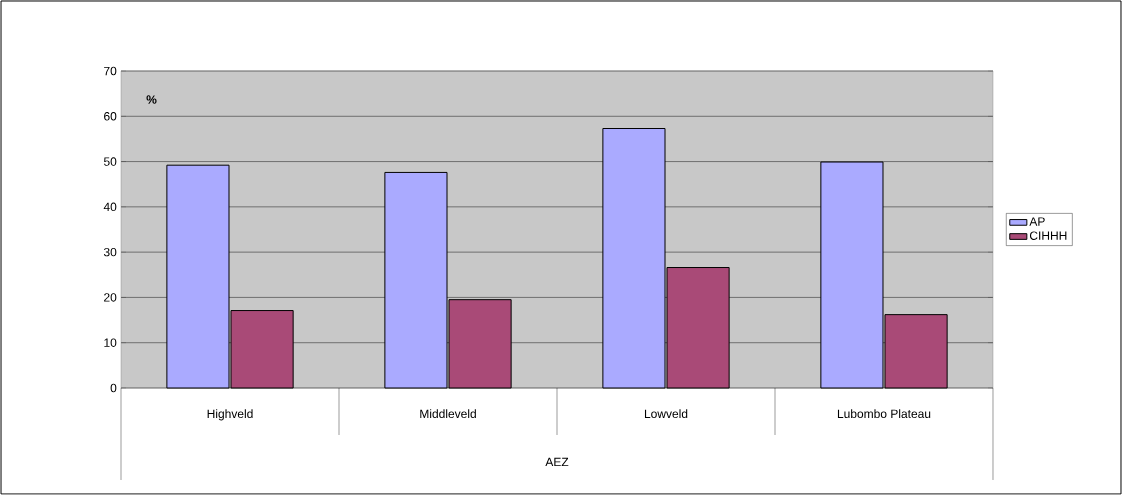 Image resolution: width=1122 pixels, height=495 pixels. What do you see at coordinates (110, 116) in the screenshot?
I see `y-tick-label: 60` at bounding box center [110, 116].